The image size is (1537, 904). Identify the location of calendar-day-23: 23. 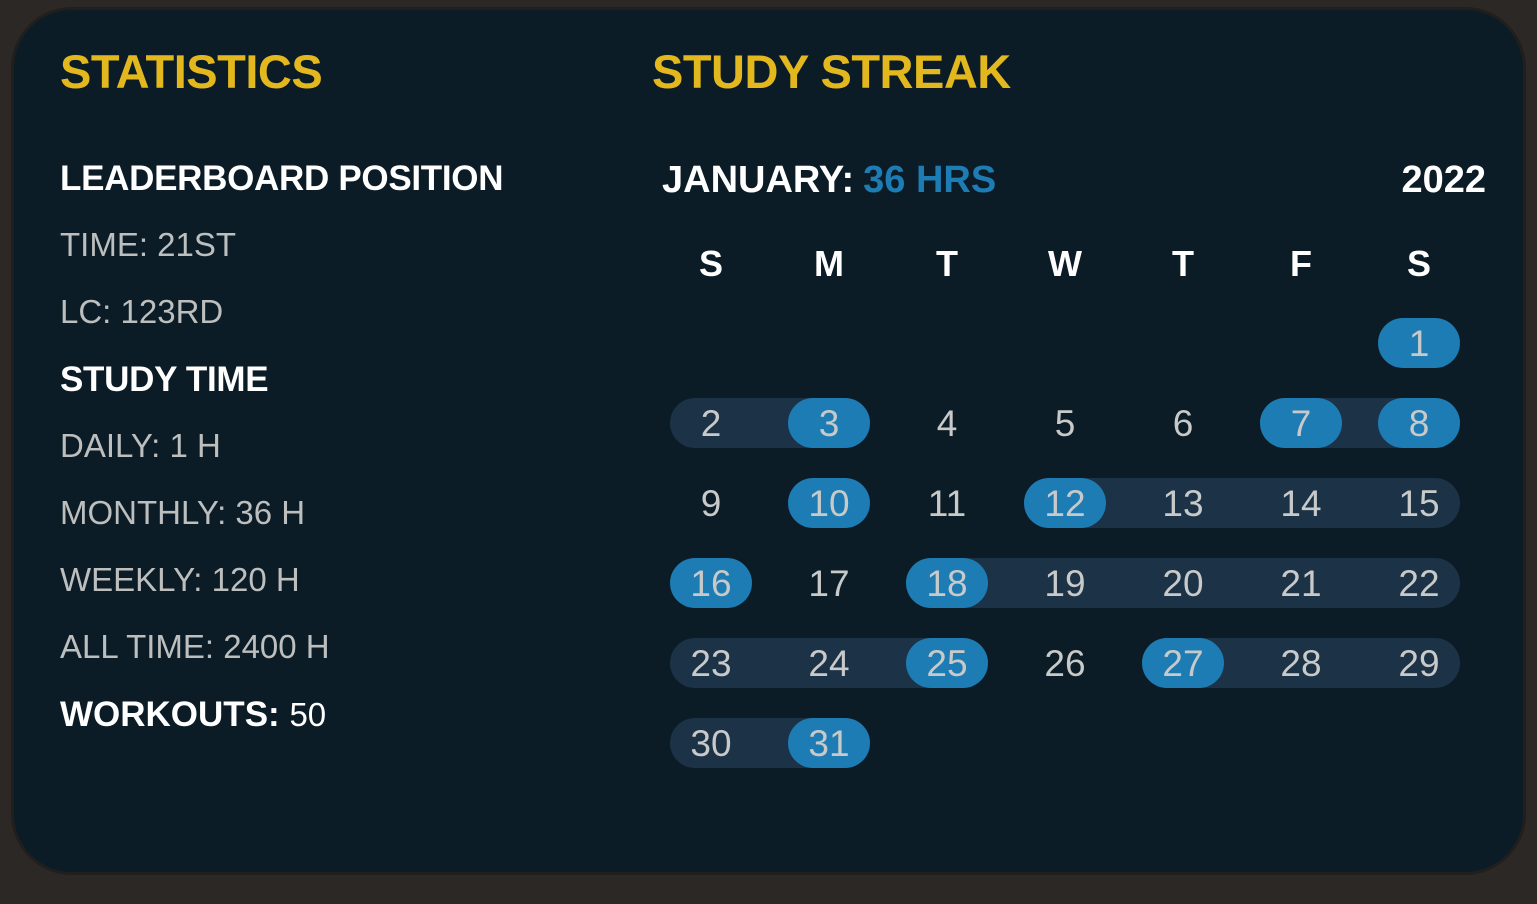
(711, 663).